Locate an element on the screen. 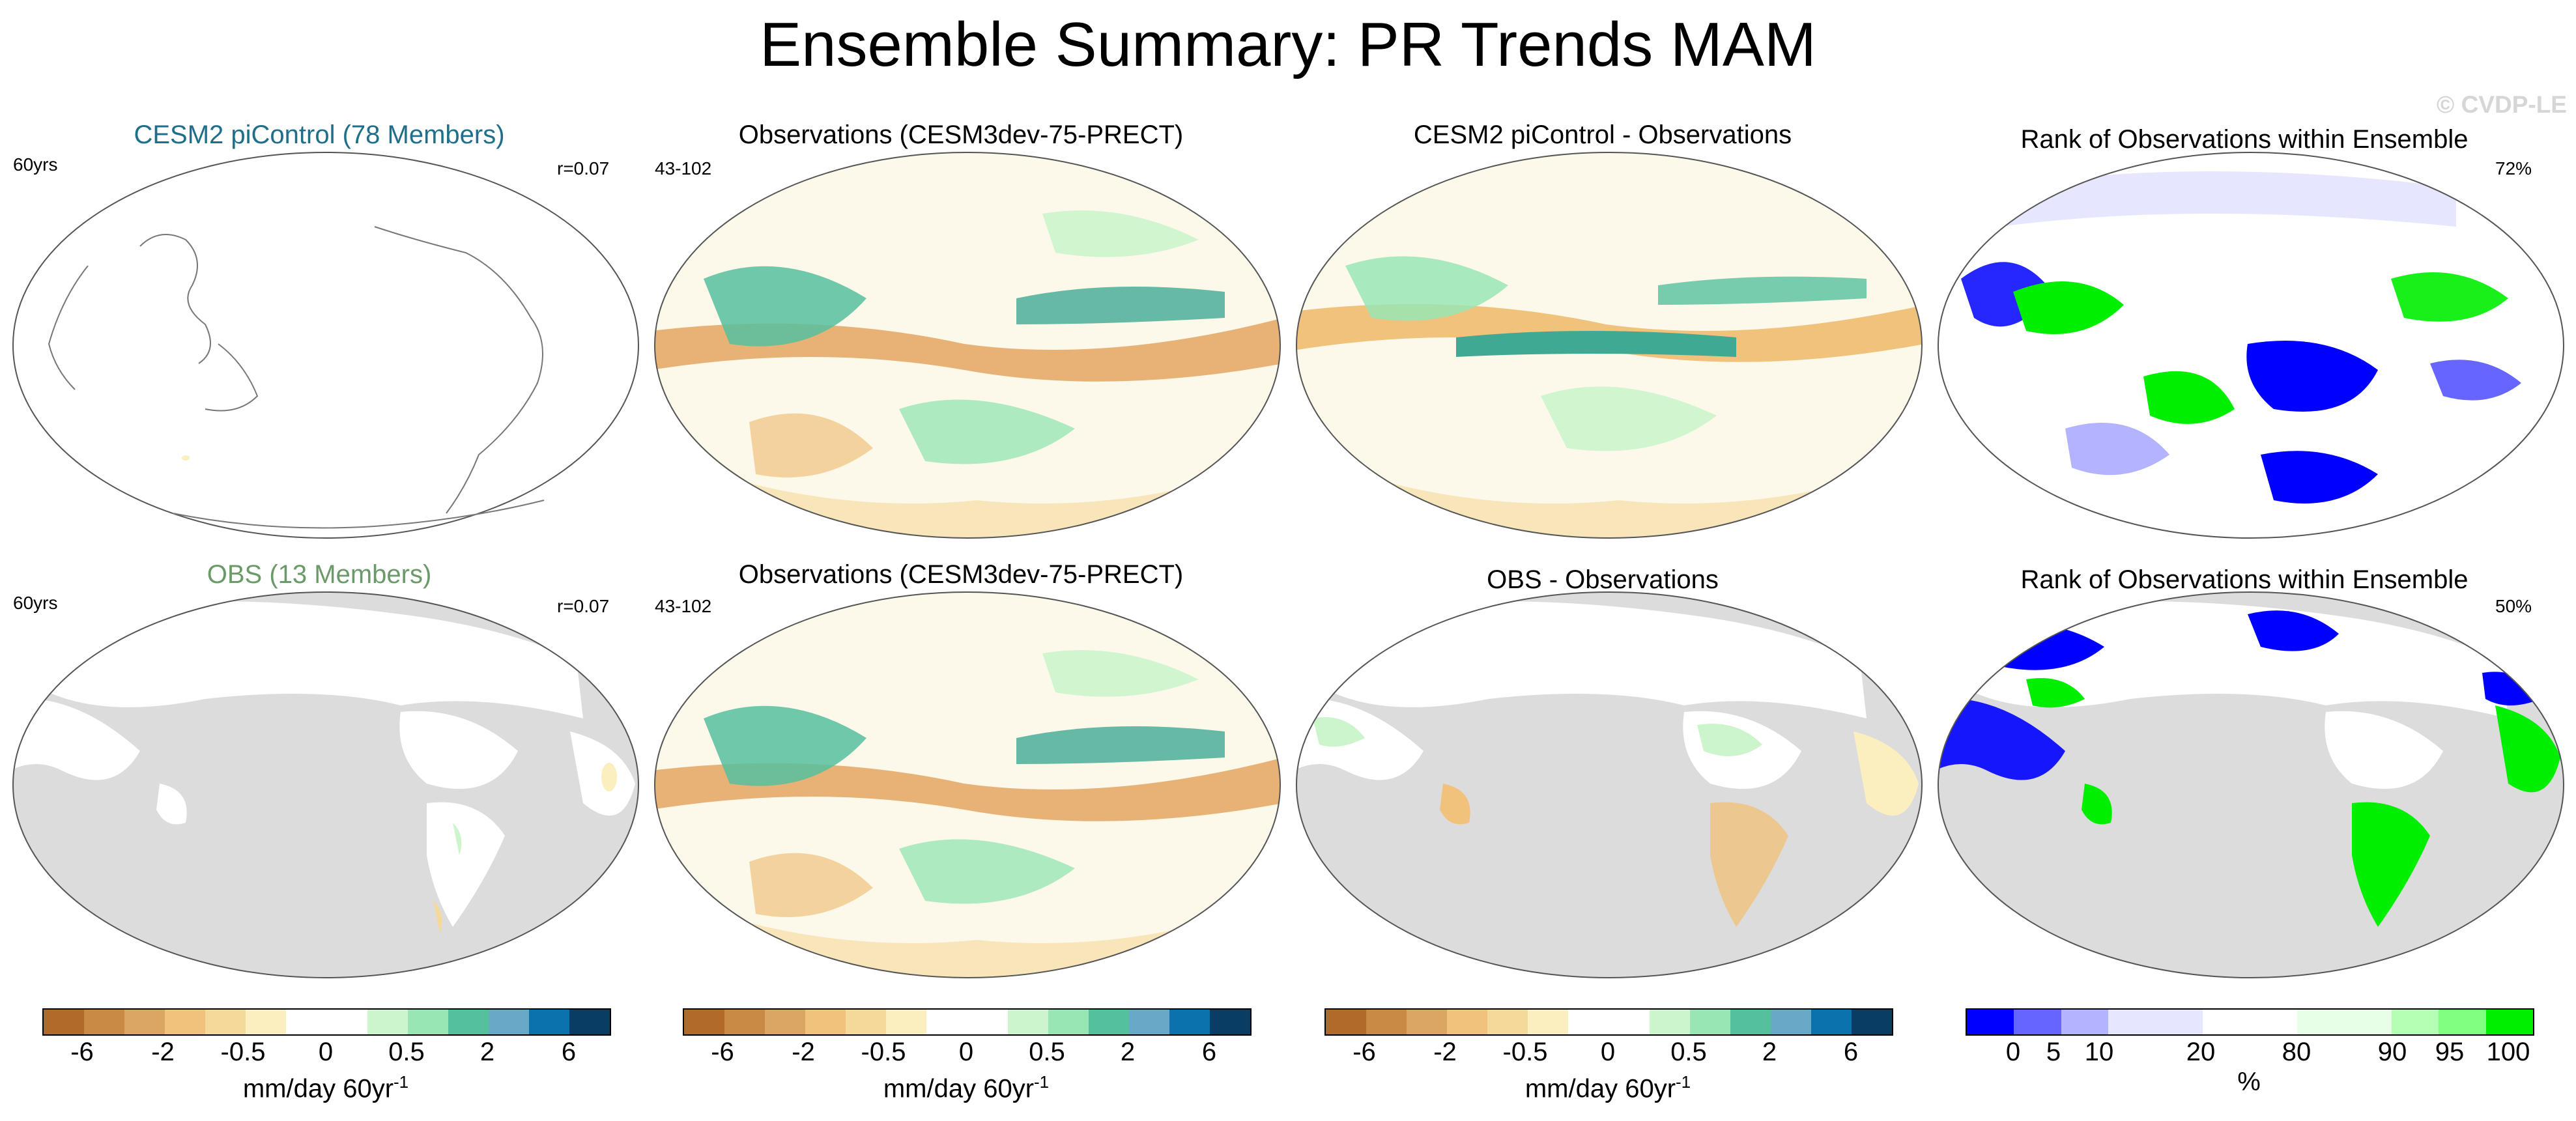  cb3-tick: -0.5 is located at coordinates (1525, 1052).